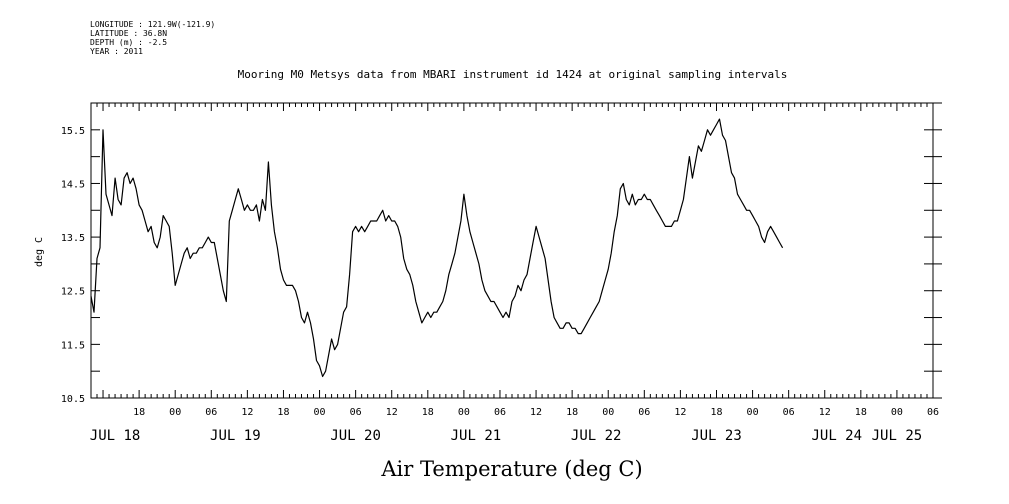 This screenshot has width=1009, height=504. What do you see at coordinates (836, 436) in the screenshot?
I see `x-day-label: JUL 24` at bounding box center [836, 436].